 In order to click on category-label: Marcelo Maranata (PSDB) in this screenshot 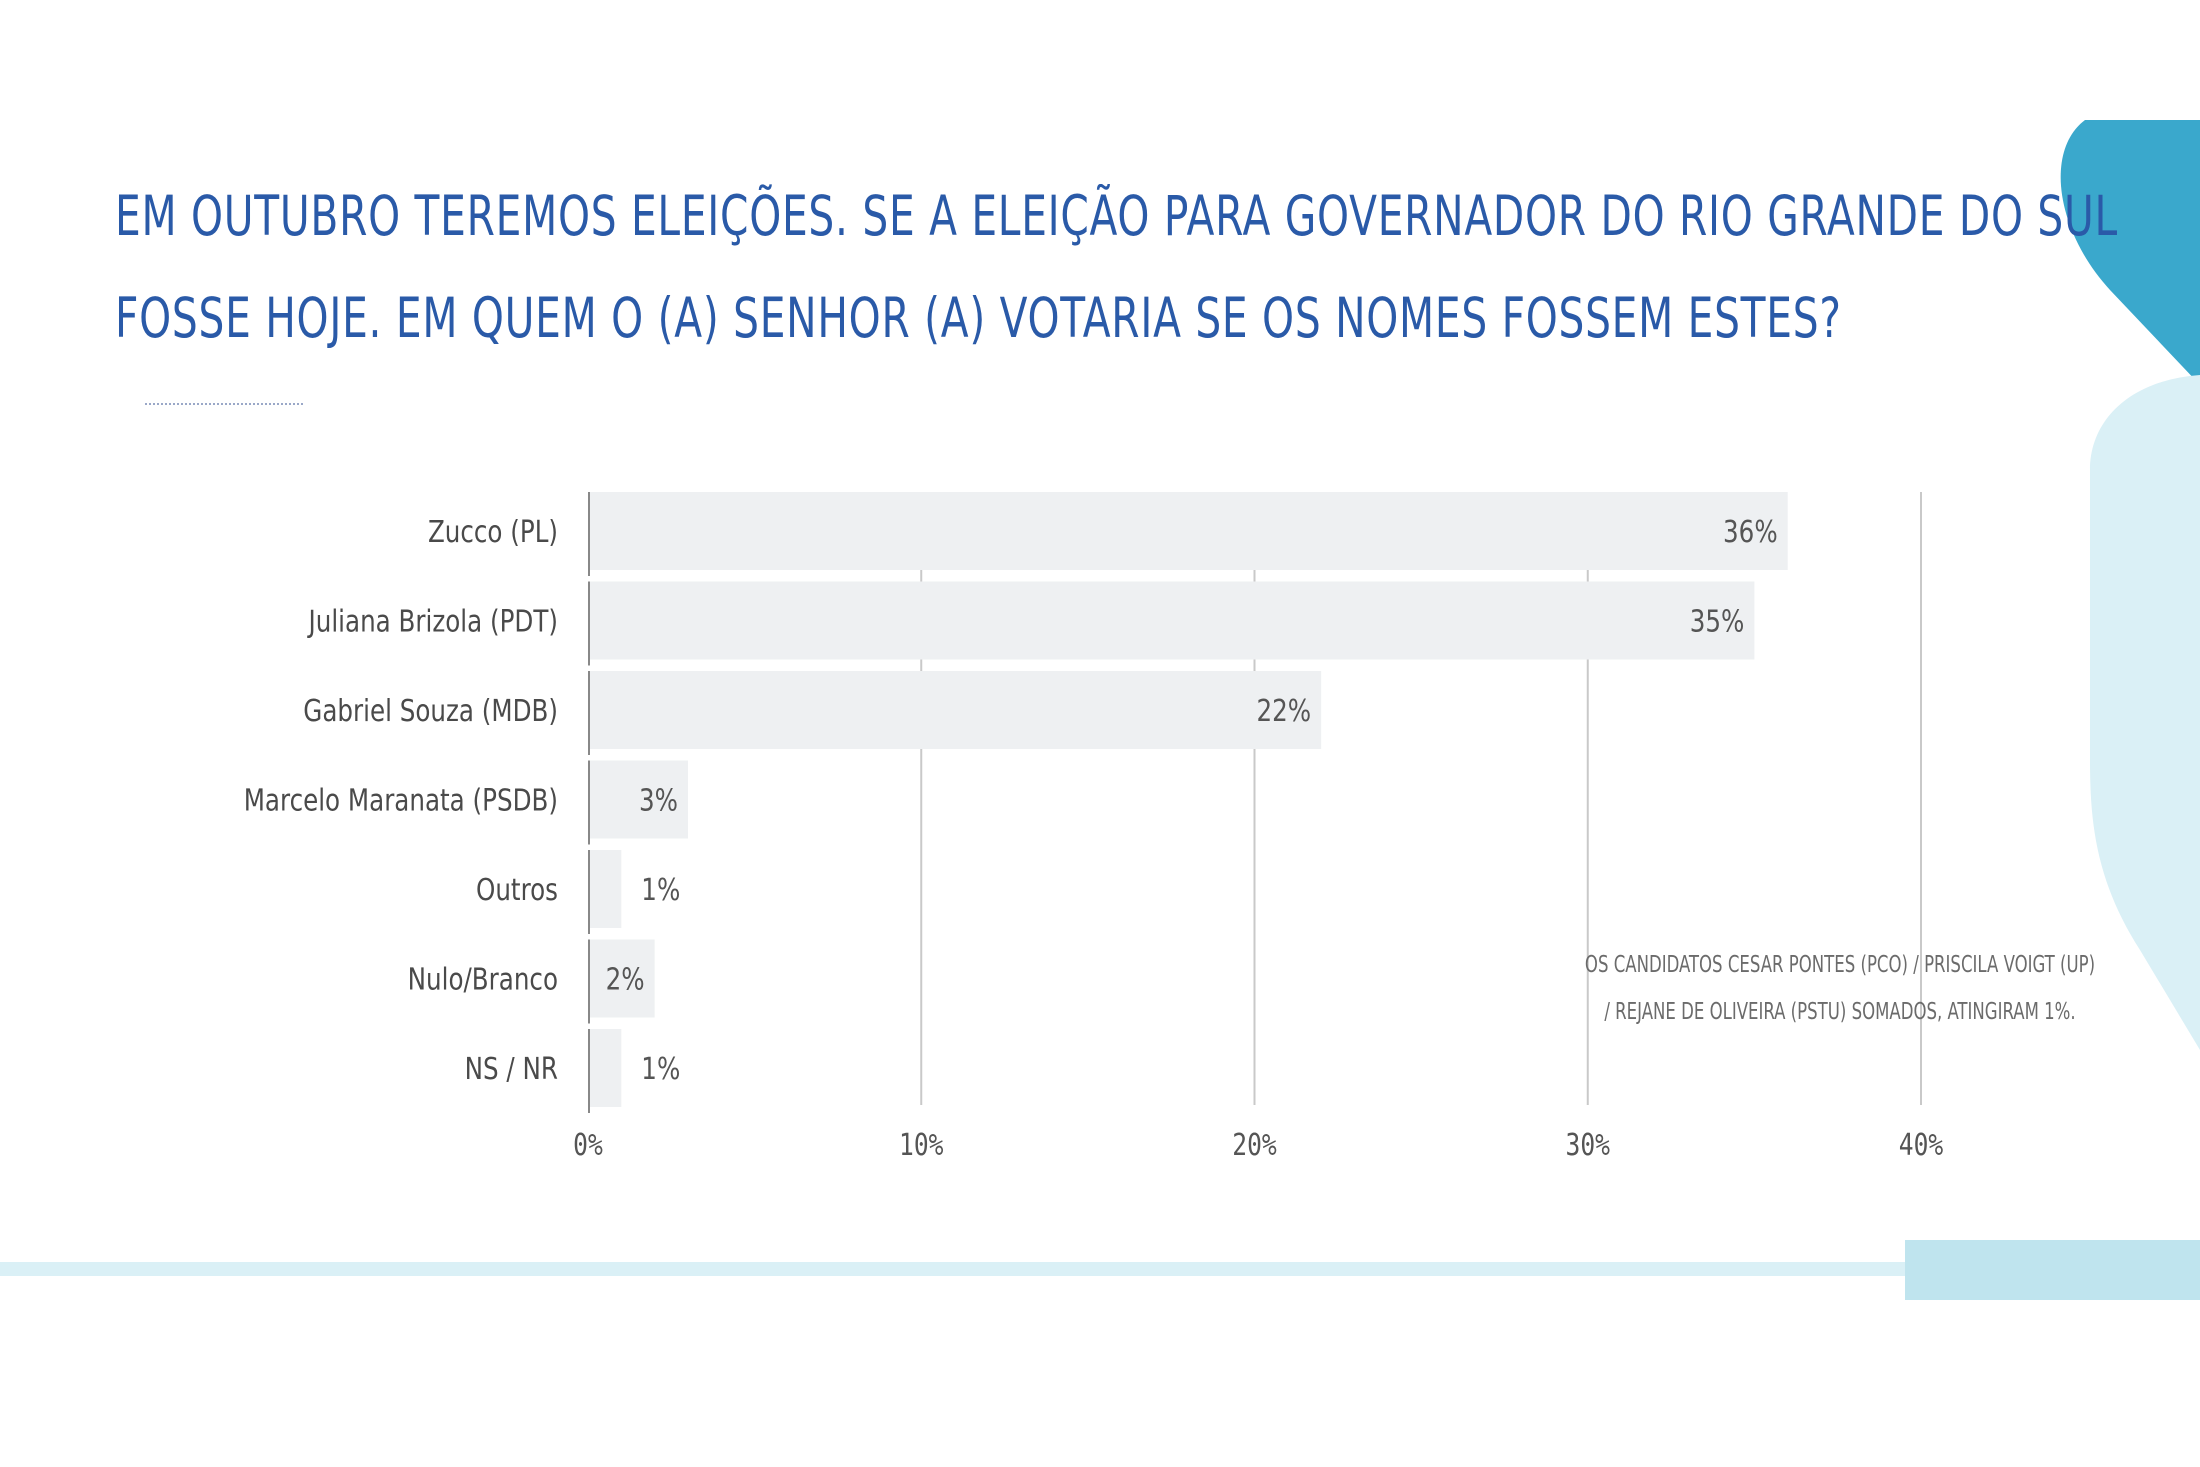, I will do `click(401, 801)`.